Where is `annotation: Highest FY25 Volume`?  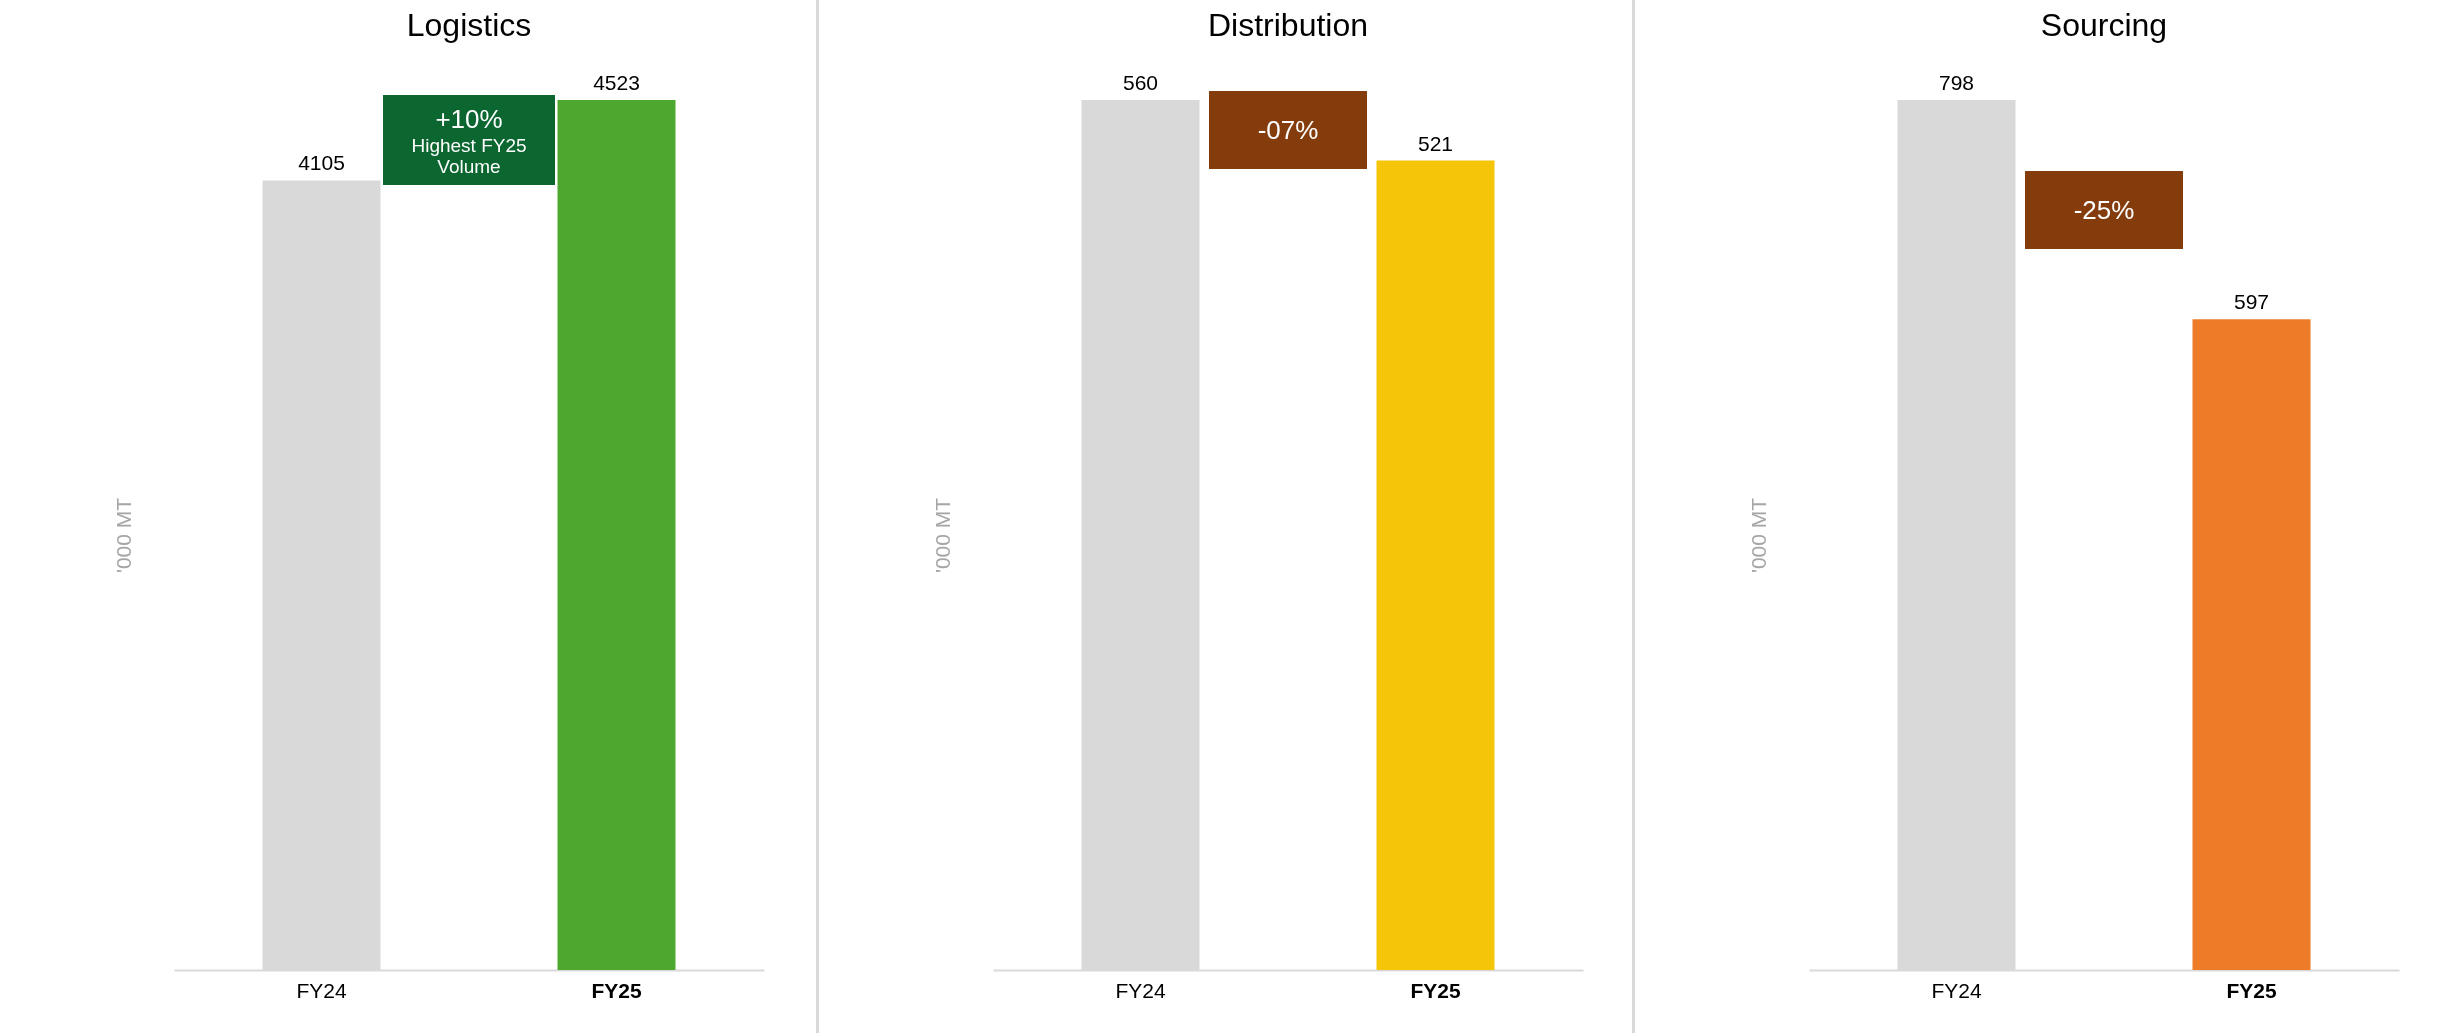 annotation: Highest FY25 Volume is located at coordinates (469, 156).